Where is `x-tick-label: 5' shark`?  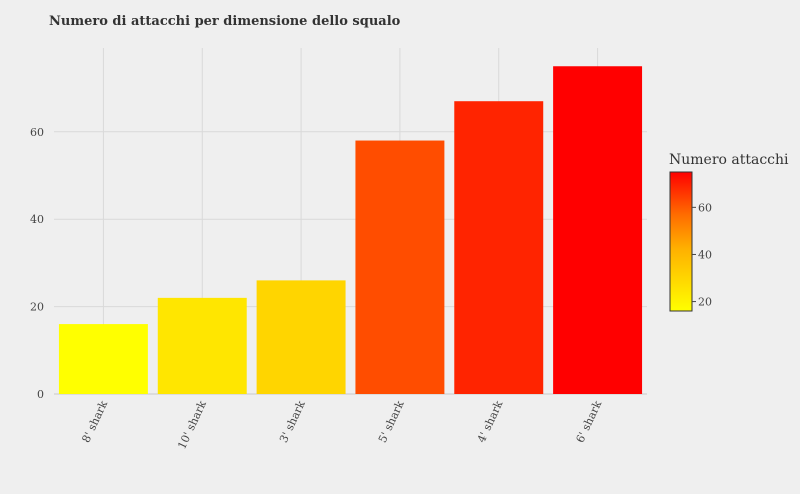 x-tick-label: 5' shark is located at coordinates (391, 421).